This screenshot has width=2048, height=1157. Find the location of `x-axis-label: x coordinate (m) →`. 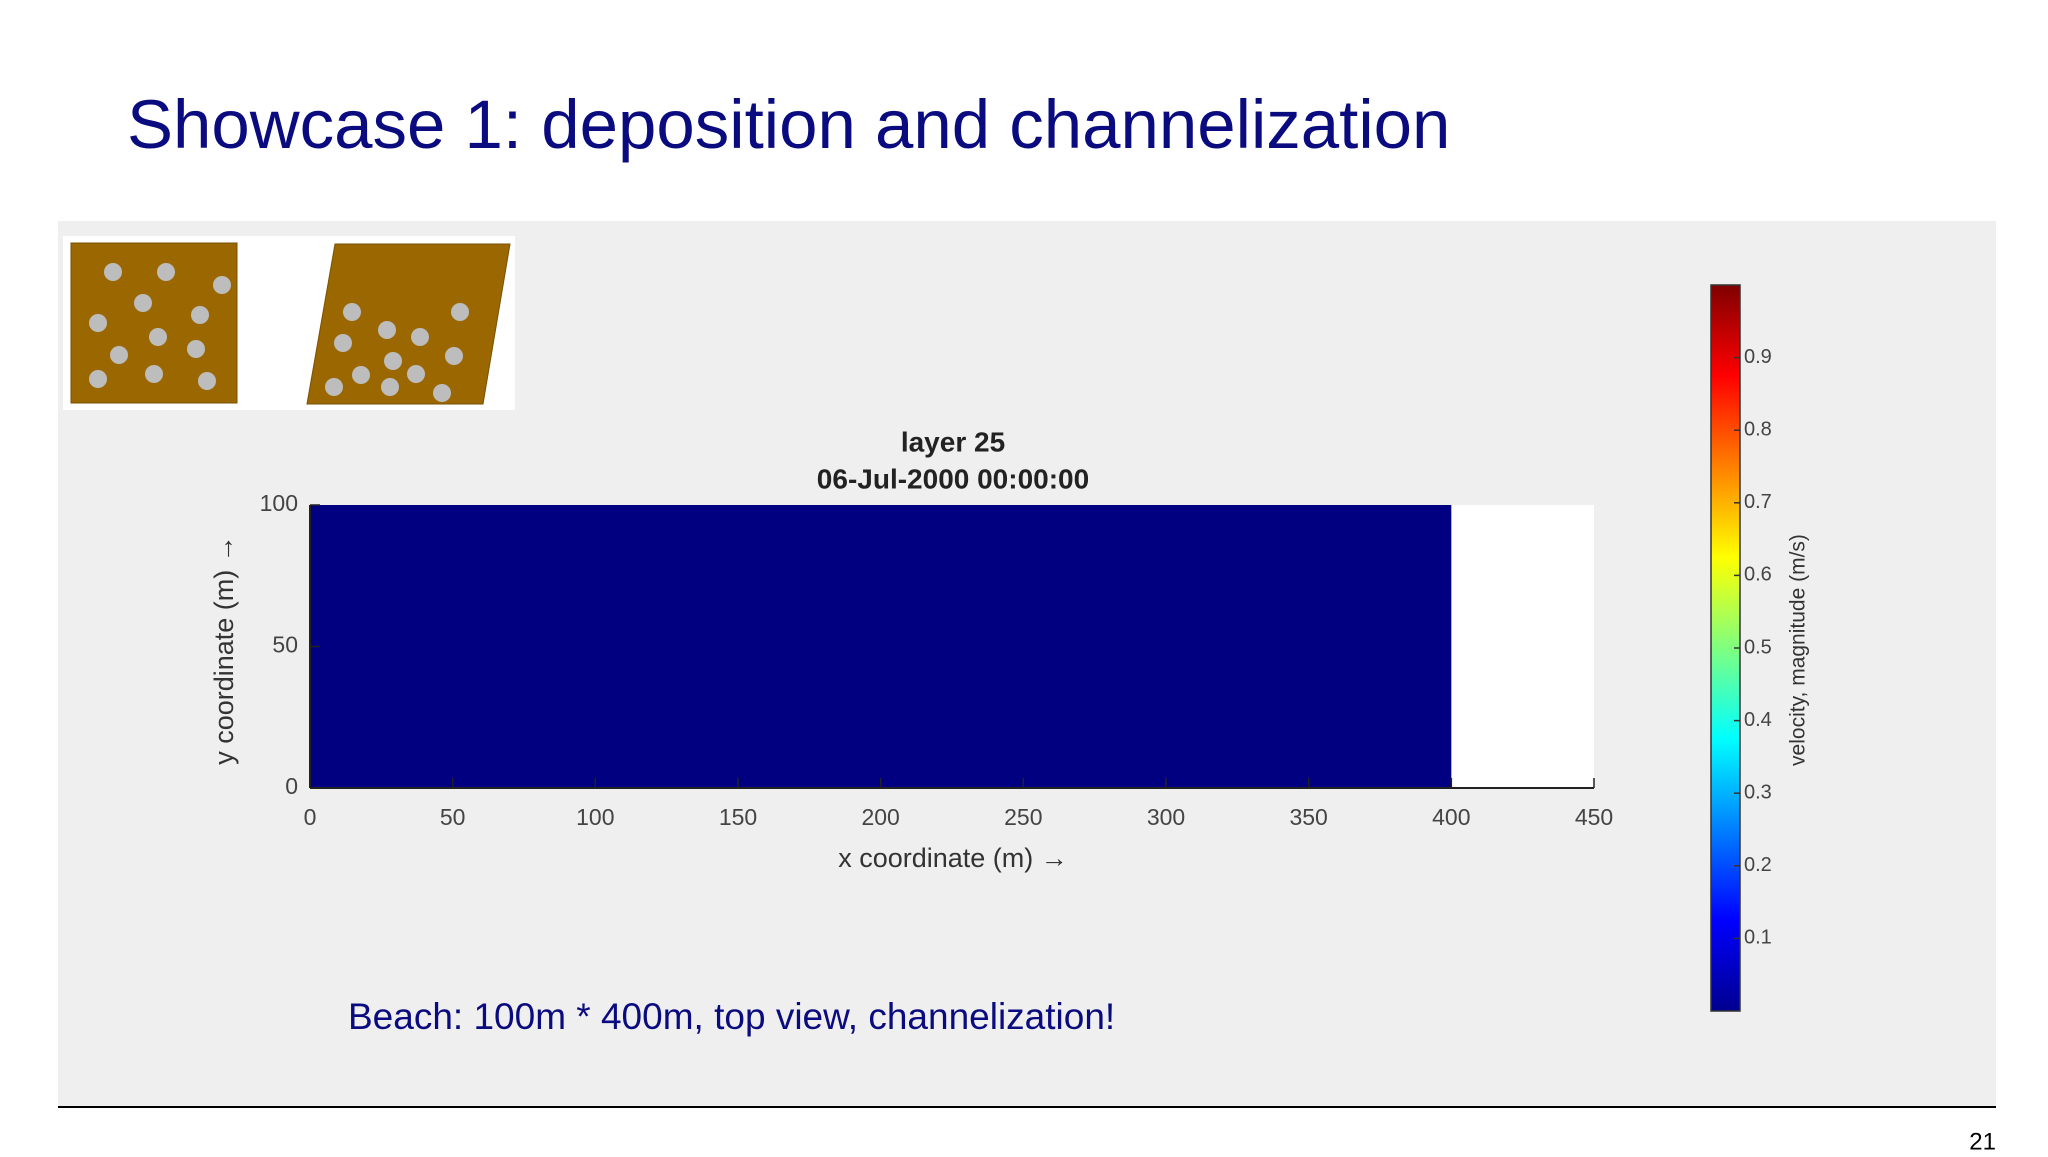

x-axis-label: x coordinate (m) → is located at coordinates (953, 858).